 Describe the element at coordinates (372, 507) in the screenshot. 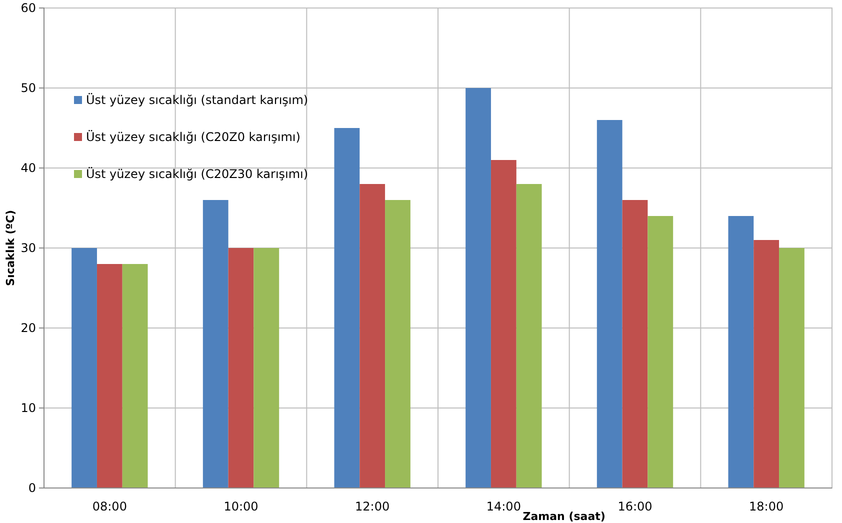

I see `x-tick-label: 12:00` at that location.